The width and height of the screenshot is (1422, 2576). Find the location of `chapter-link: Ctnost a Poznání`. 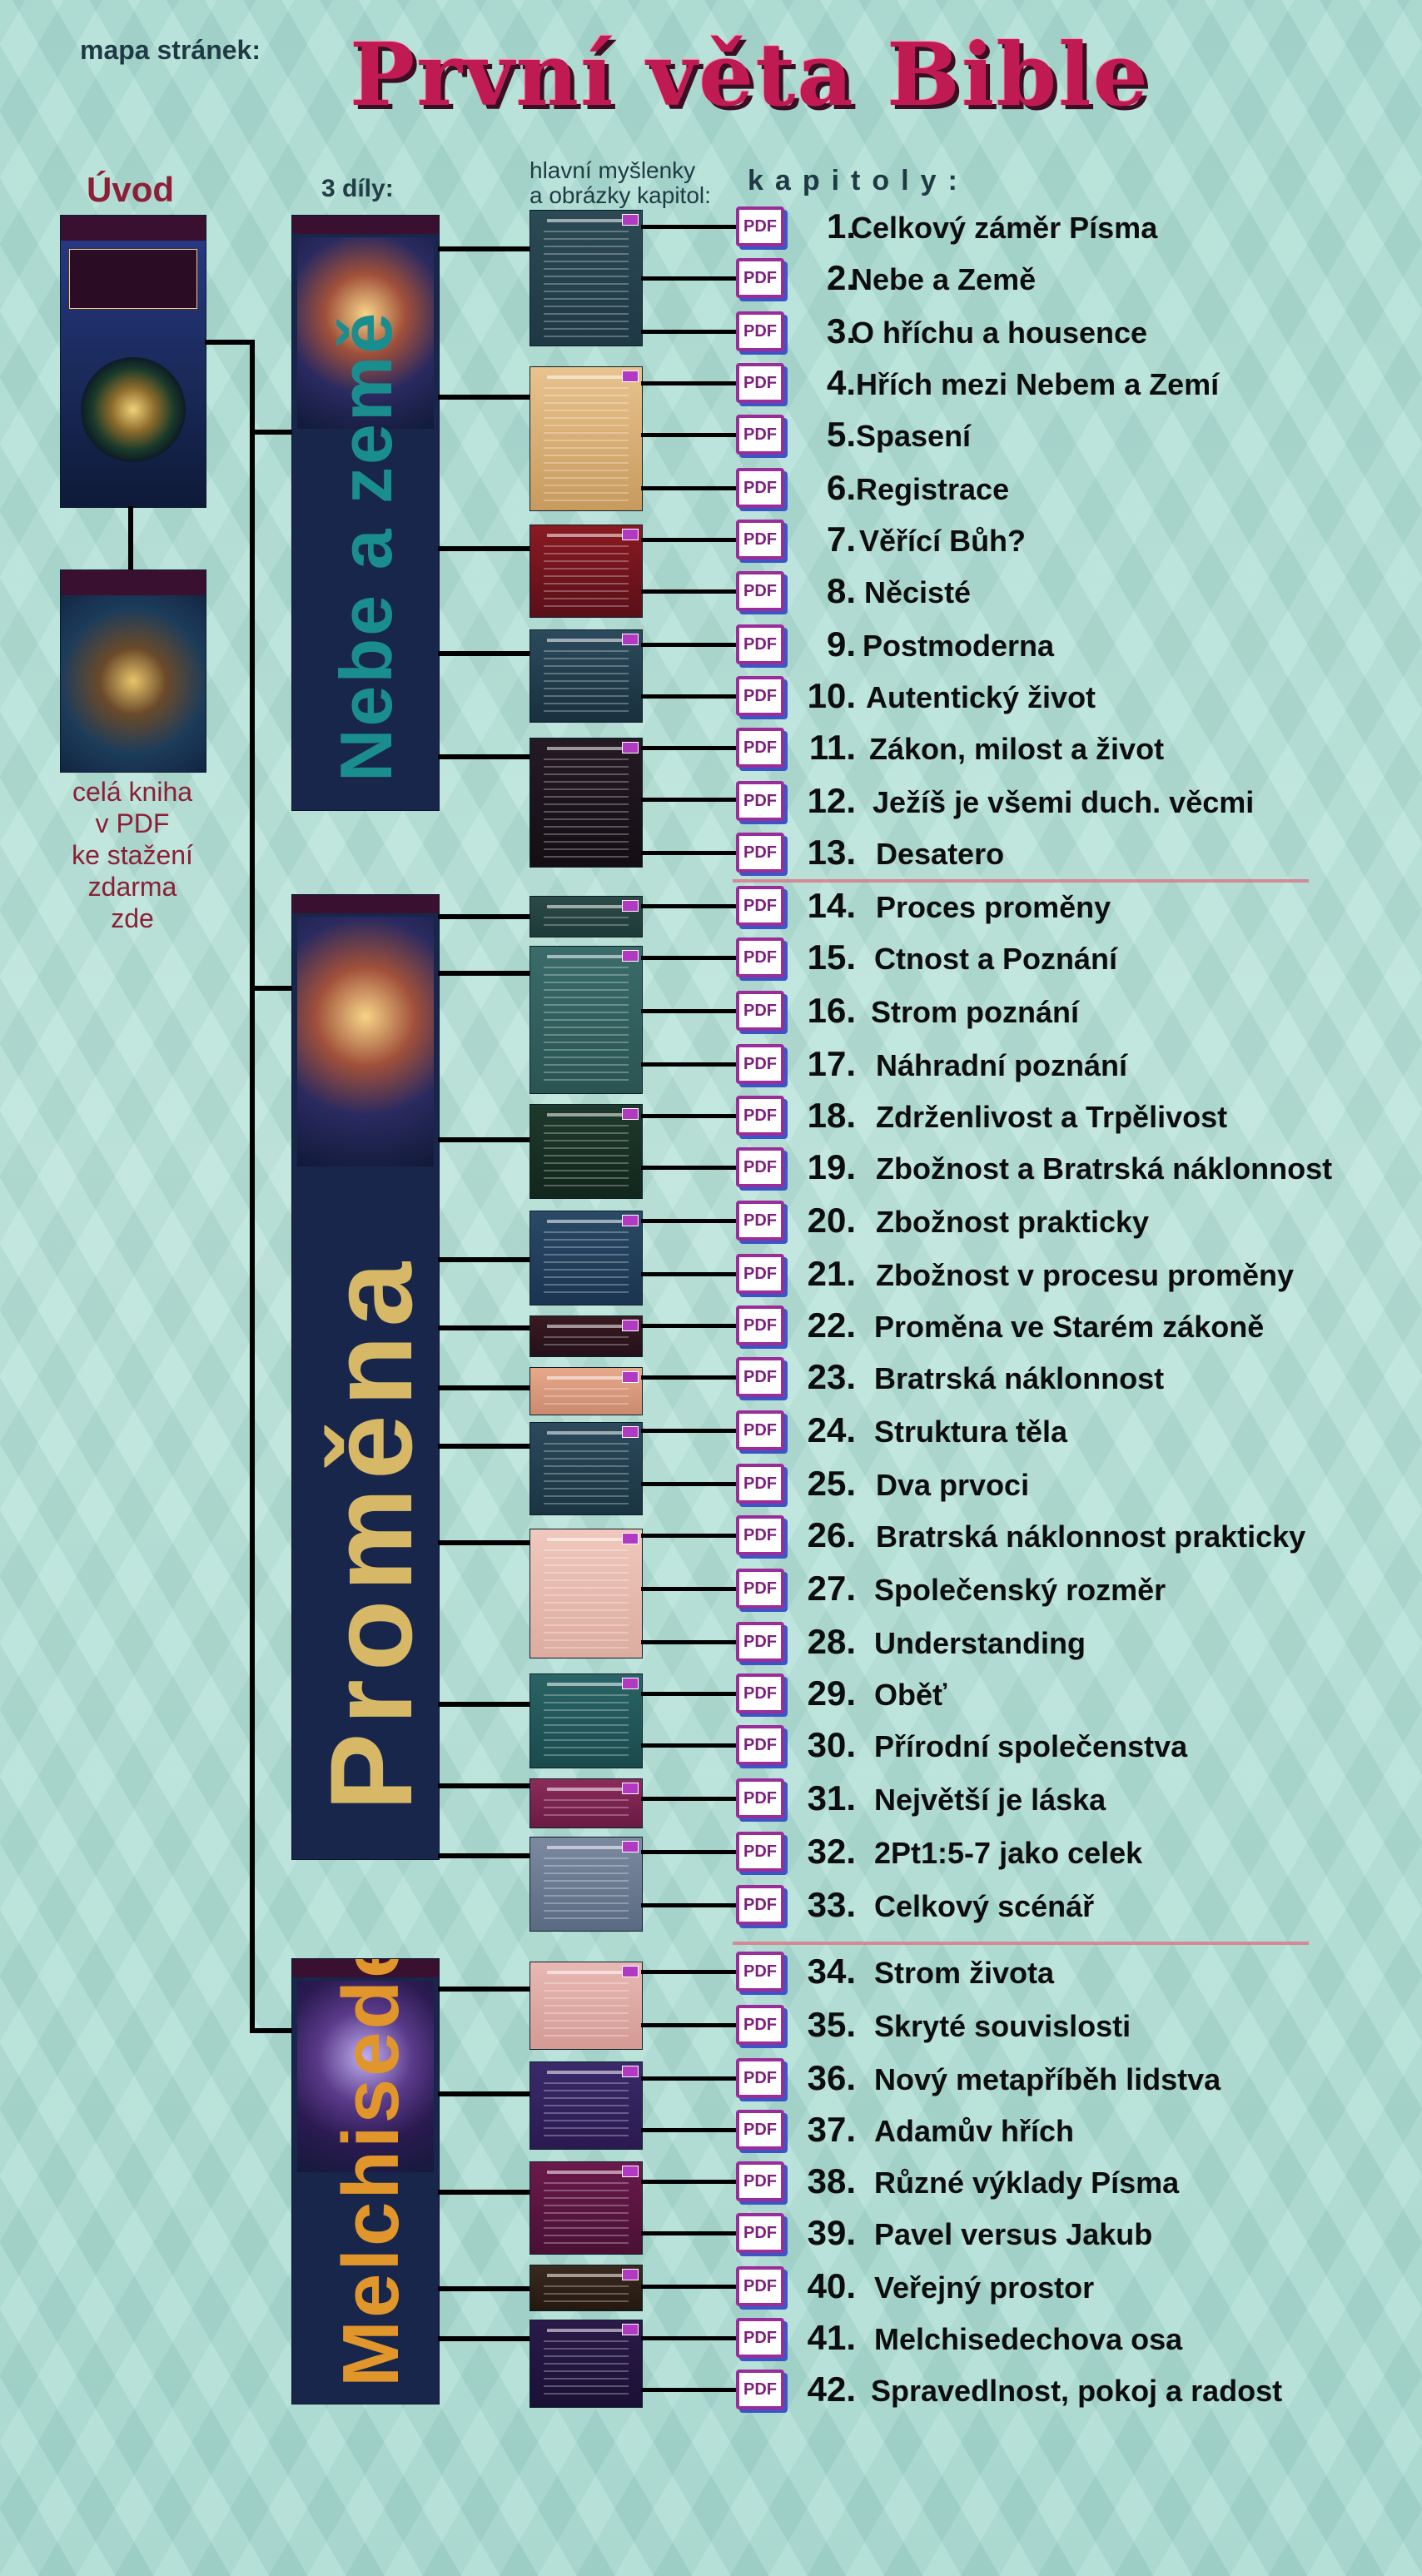

chapter-link: Ctnost a Poznání is located at coordinates (996, 959).